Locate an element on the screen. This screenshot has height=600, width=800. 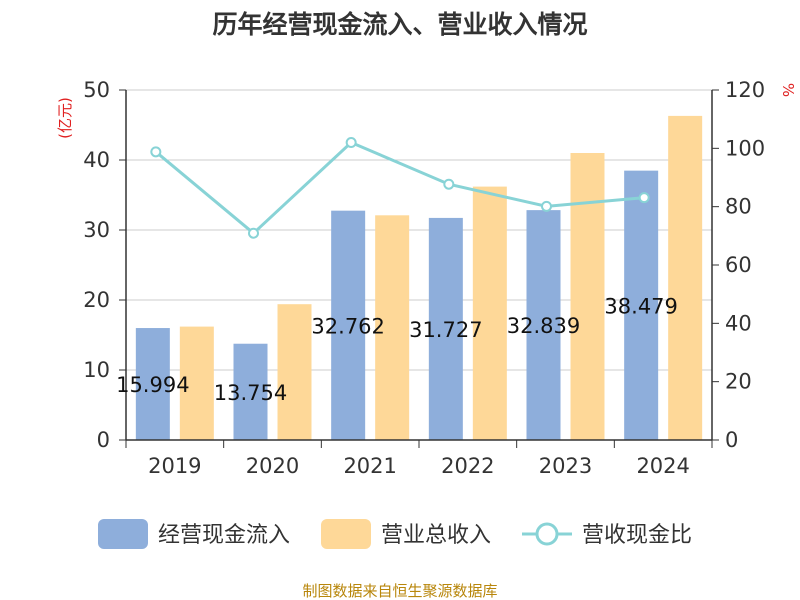
x-axis-tick-label: 2024 is located at coordinates (662, 466).